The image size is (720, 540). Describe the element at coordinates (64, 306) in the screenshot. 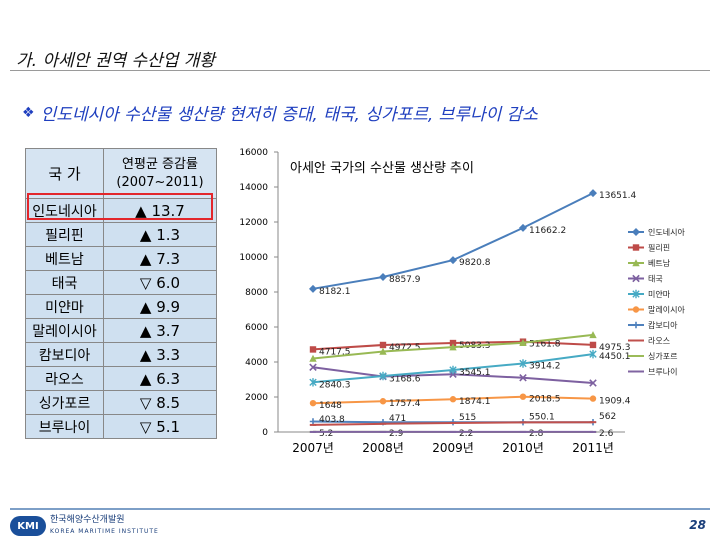

I see `country-cell: 미얀마` at that location.